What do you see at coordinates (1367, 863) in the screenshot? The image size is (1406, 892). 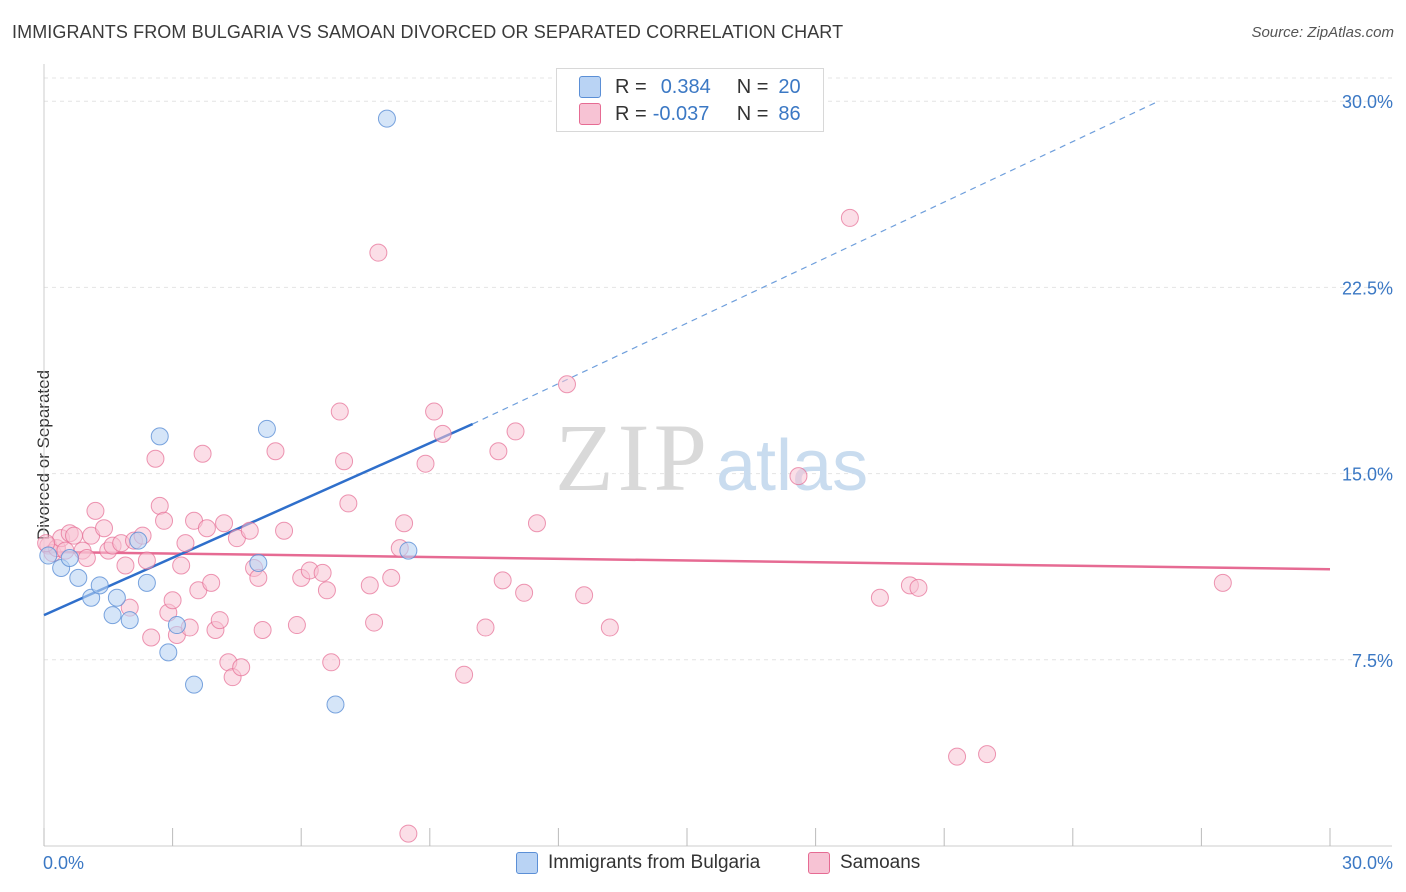 I see `x-tick-label: 30.0%` at bounding box center [1367, 863].